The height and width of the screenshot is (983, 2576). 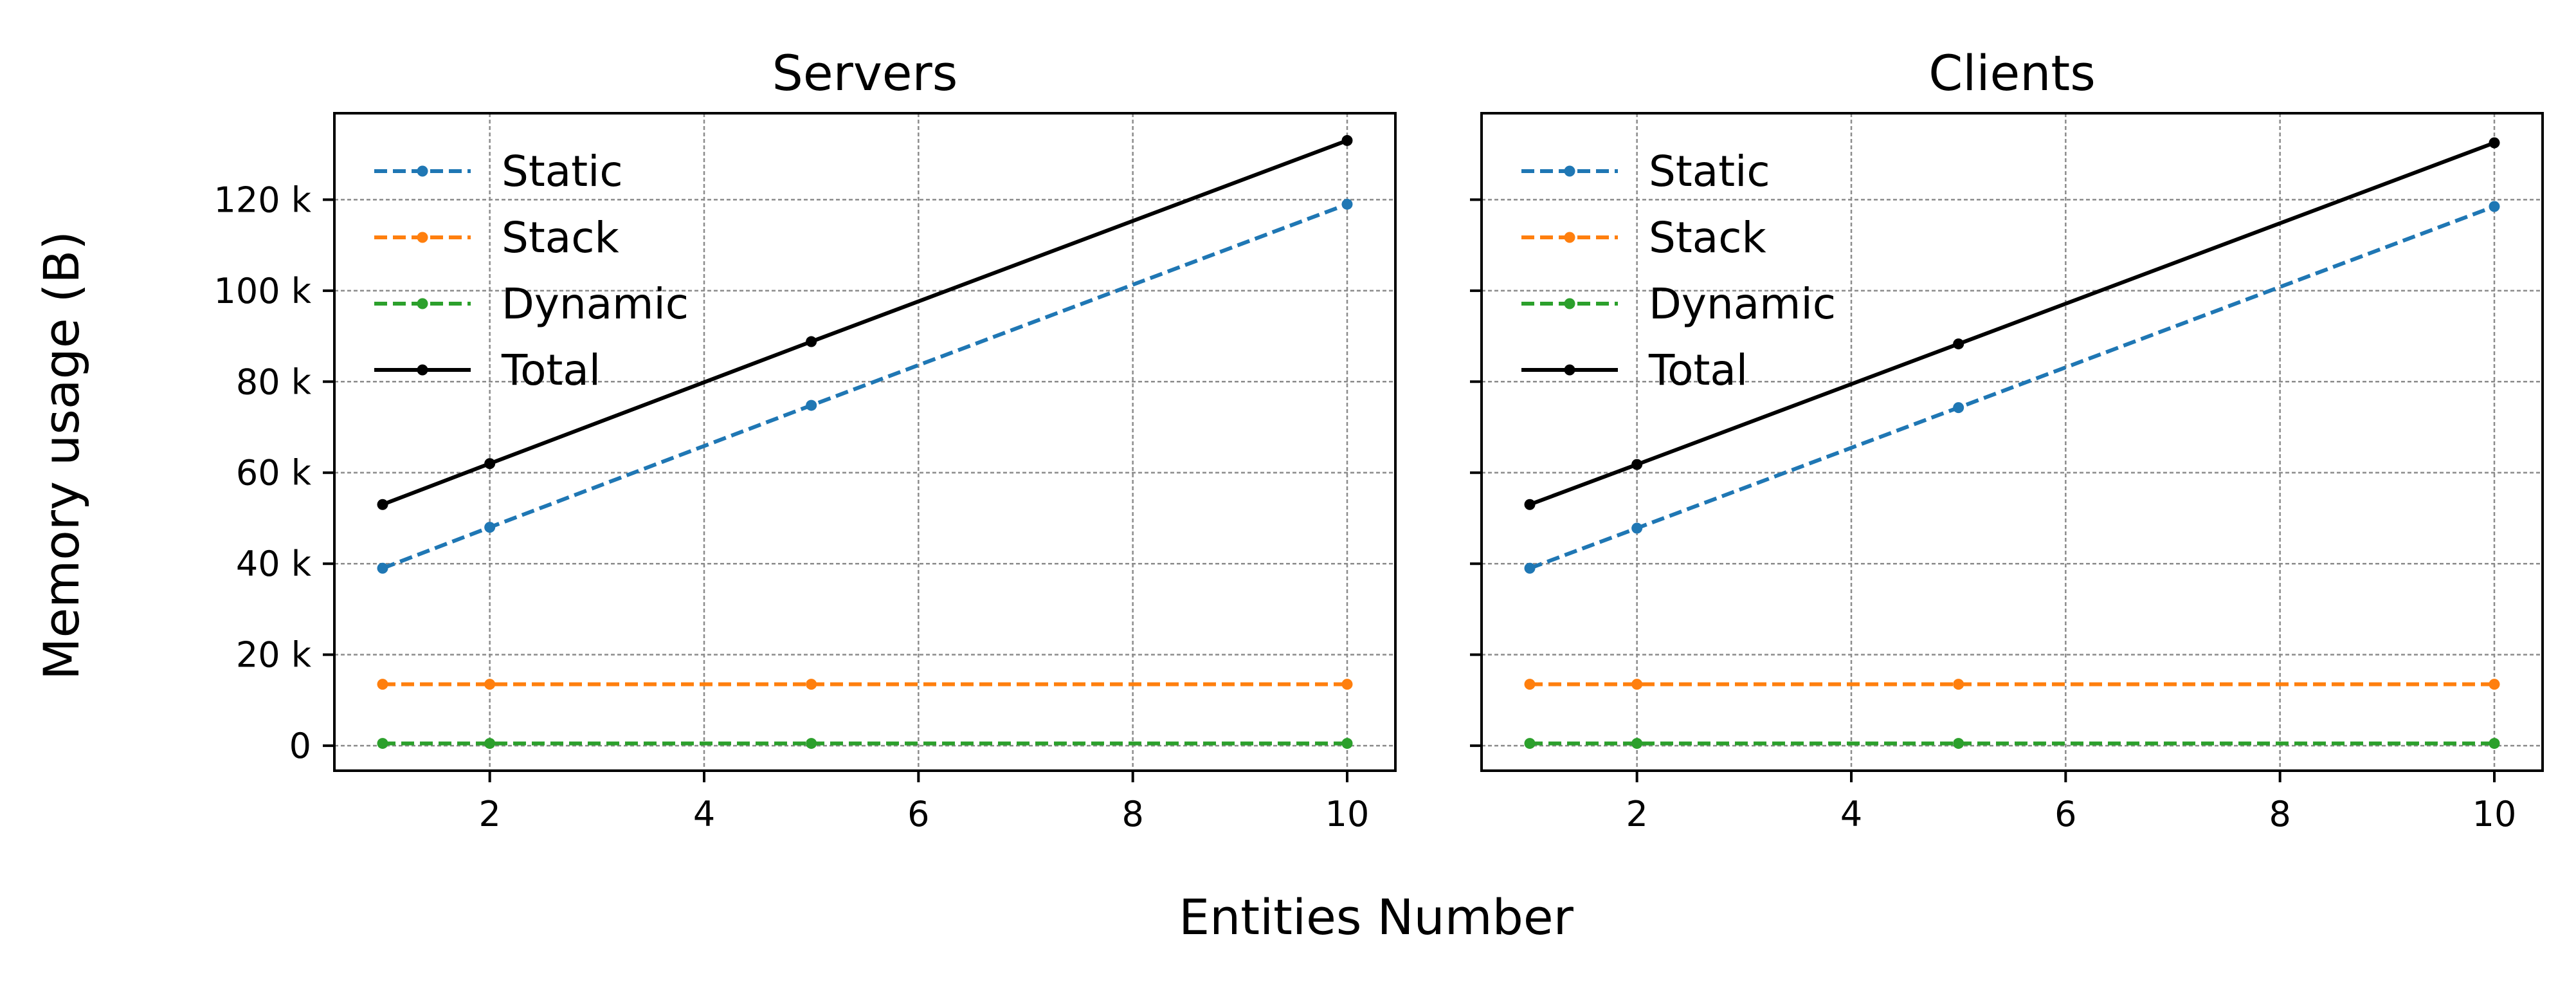 What do you see at coordinates (1376, 917) in the screenshot?
I see `figure-xlabel: Entities Number` at bounding box center [1376, 917].